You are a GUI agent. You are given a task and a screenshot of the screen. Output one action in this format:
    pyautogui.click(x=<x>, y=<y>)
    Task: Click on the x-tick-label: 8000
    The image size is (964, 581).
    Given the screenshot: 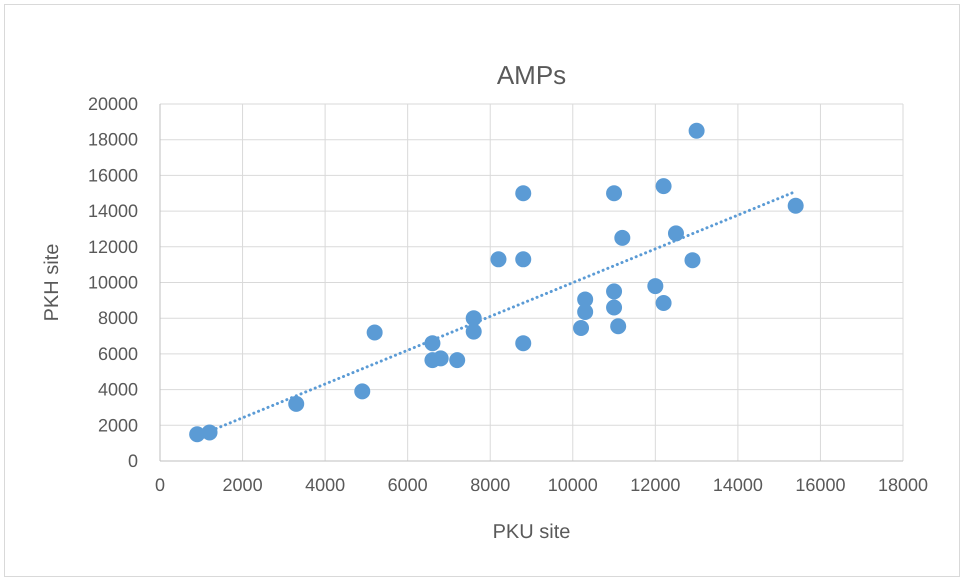 What is the action you would take?
    pyautogui.click(x=490, y=485)
    